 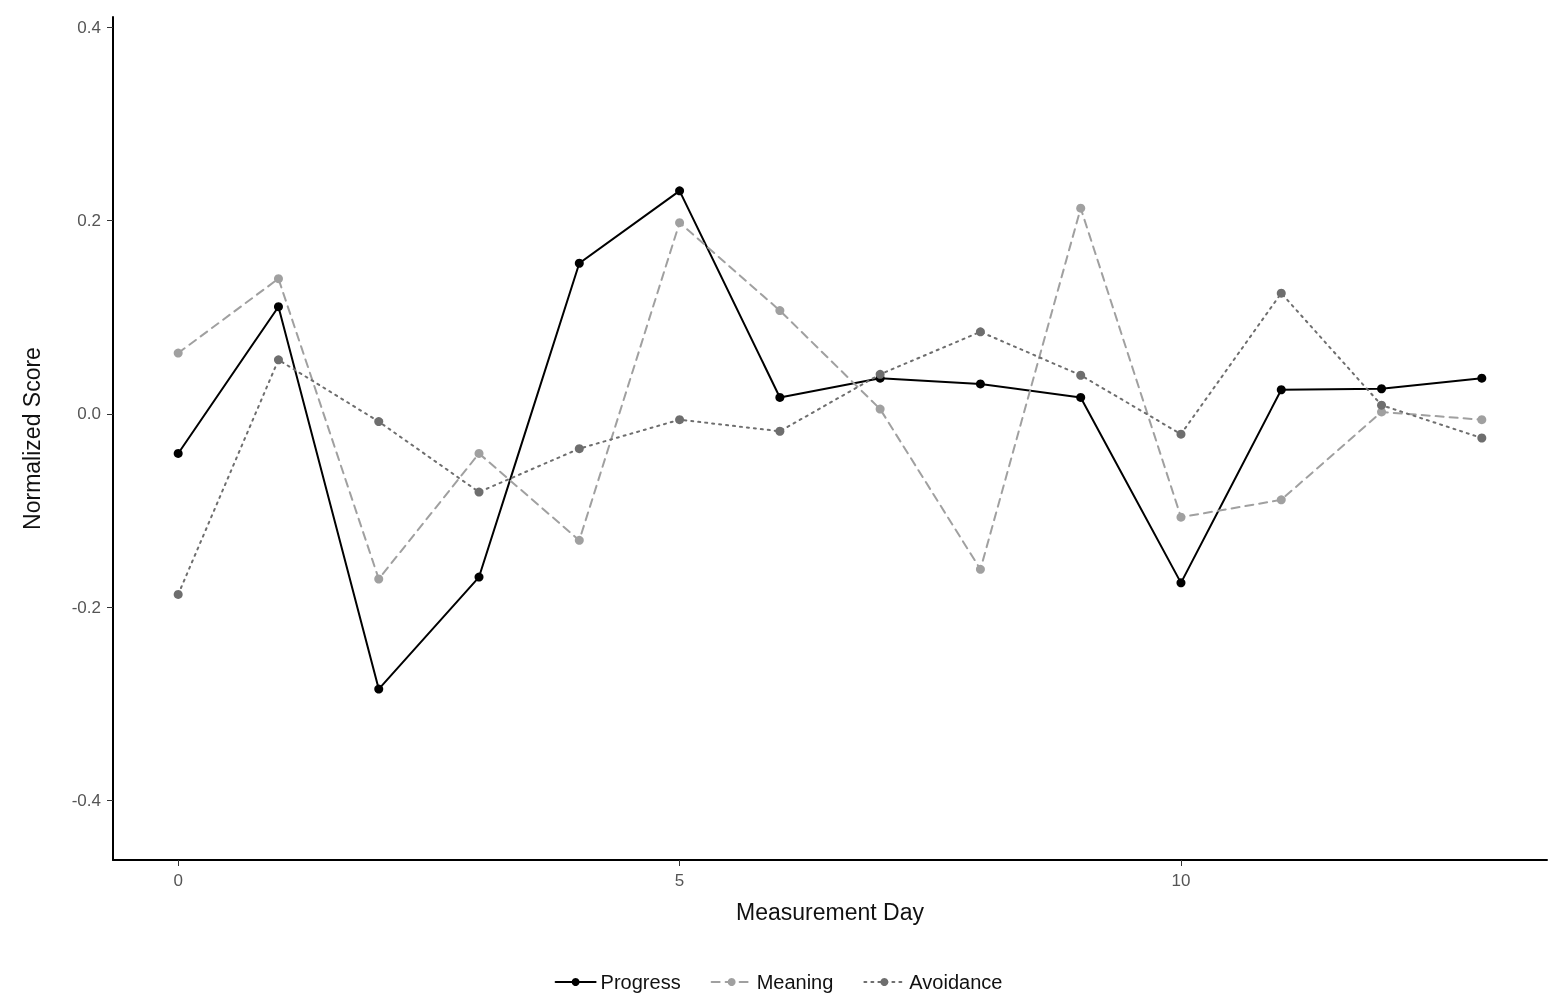 I want to click on x-tick-label: 5, so click(x=679, y=880).